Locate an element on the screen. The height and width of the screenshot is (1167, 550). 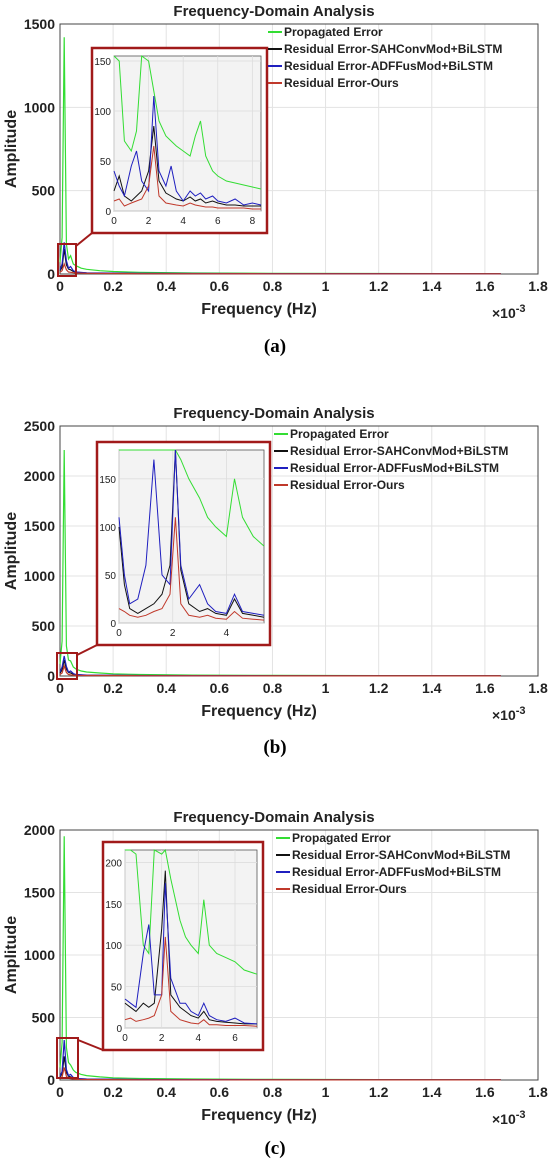
inset-x-tick-label: 6 is located at coordinates (235, 1038).